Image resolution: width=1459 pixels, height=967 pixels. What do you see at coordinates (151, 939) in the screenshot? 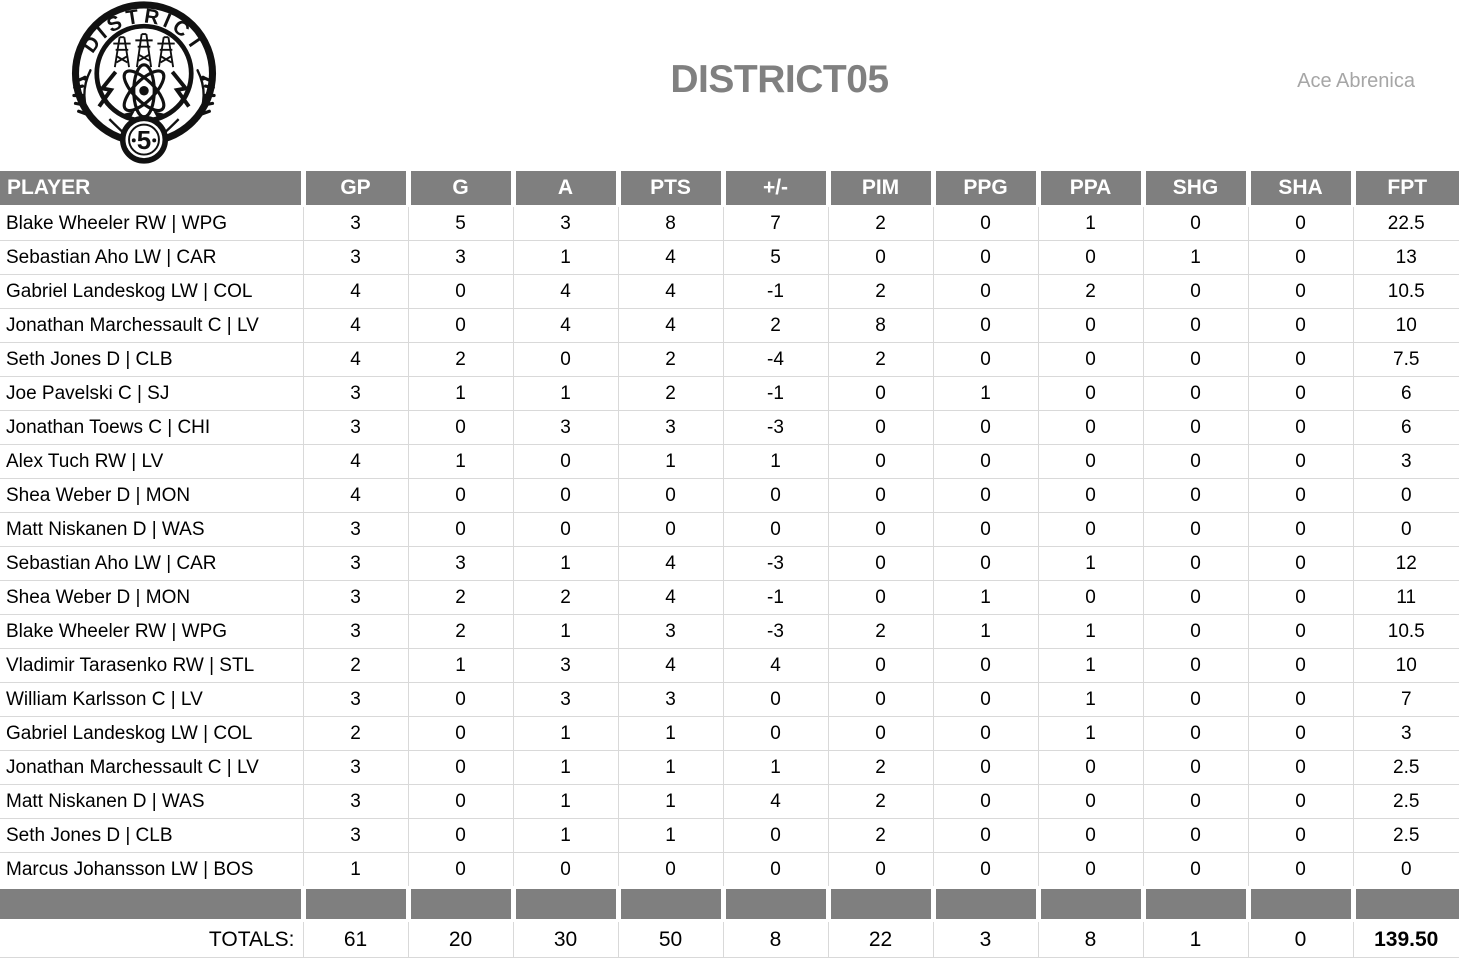
I see `totals-label: TOTALS:` at bounding box center [151, 939].